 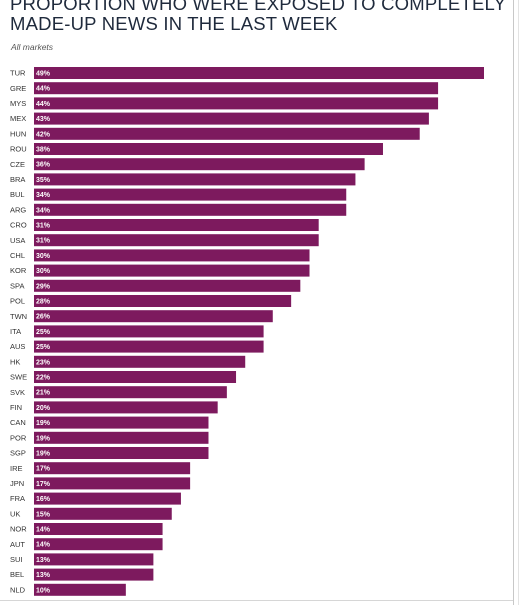 I want to click on value-label-ire: 17%, so click(x=43, y=469).